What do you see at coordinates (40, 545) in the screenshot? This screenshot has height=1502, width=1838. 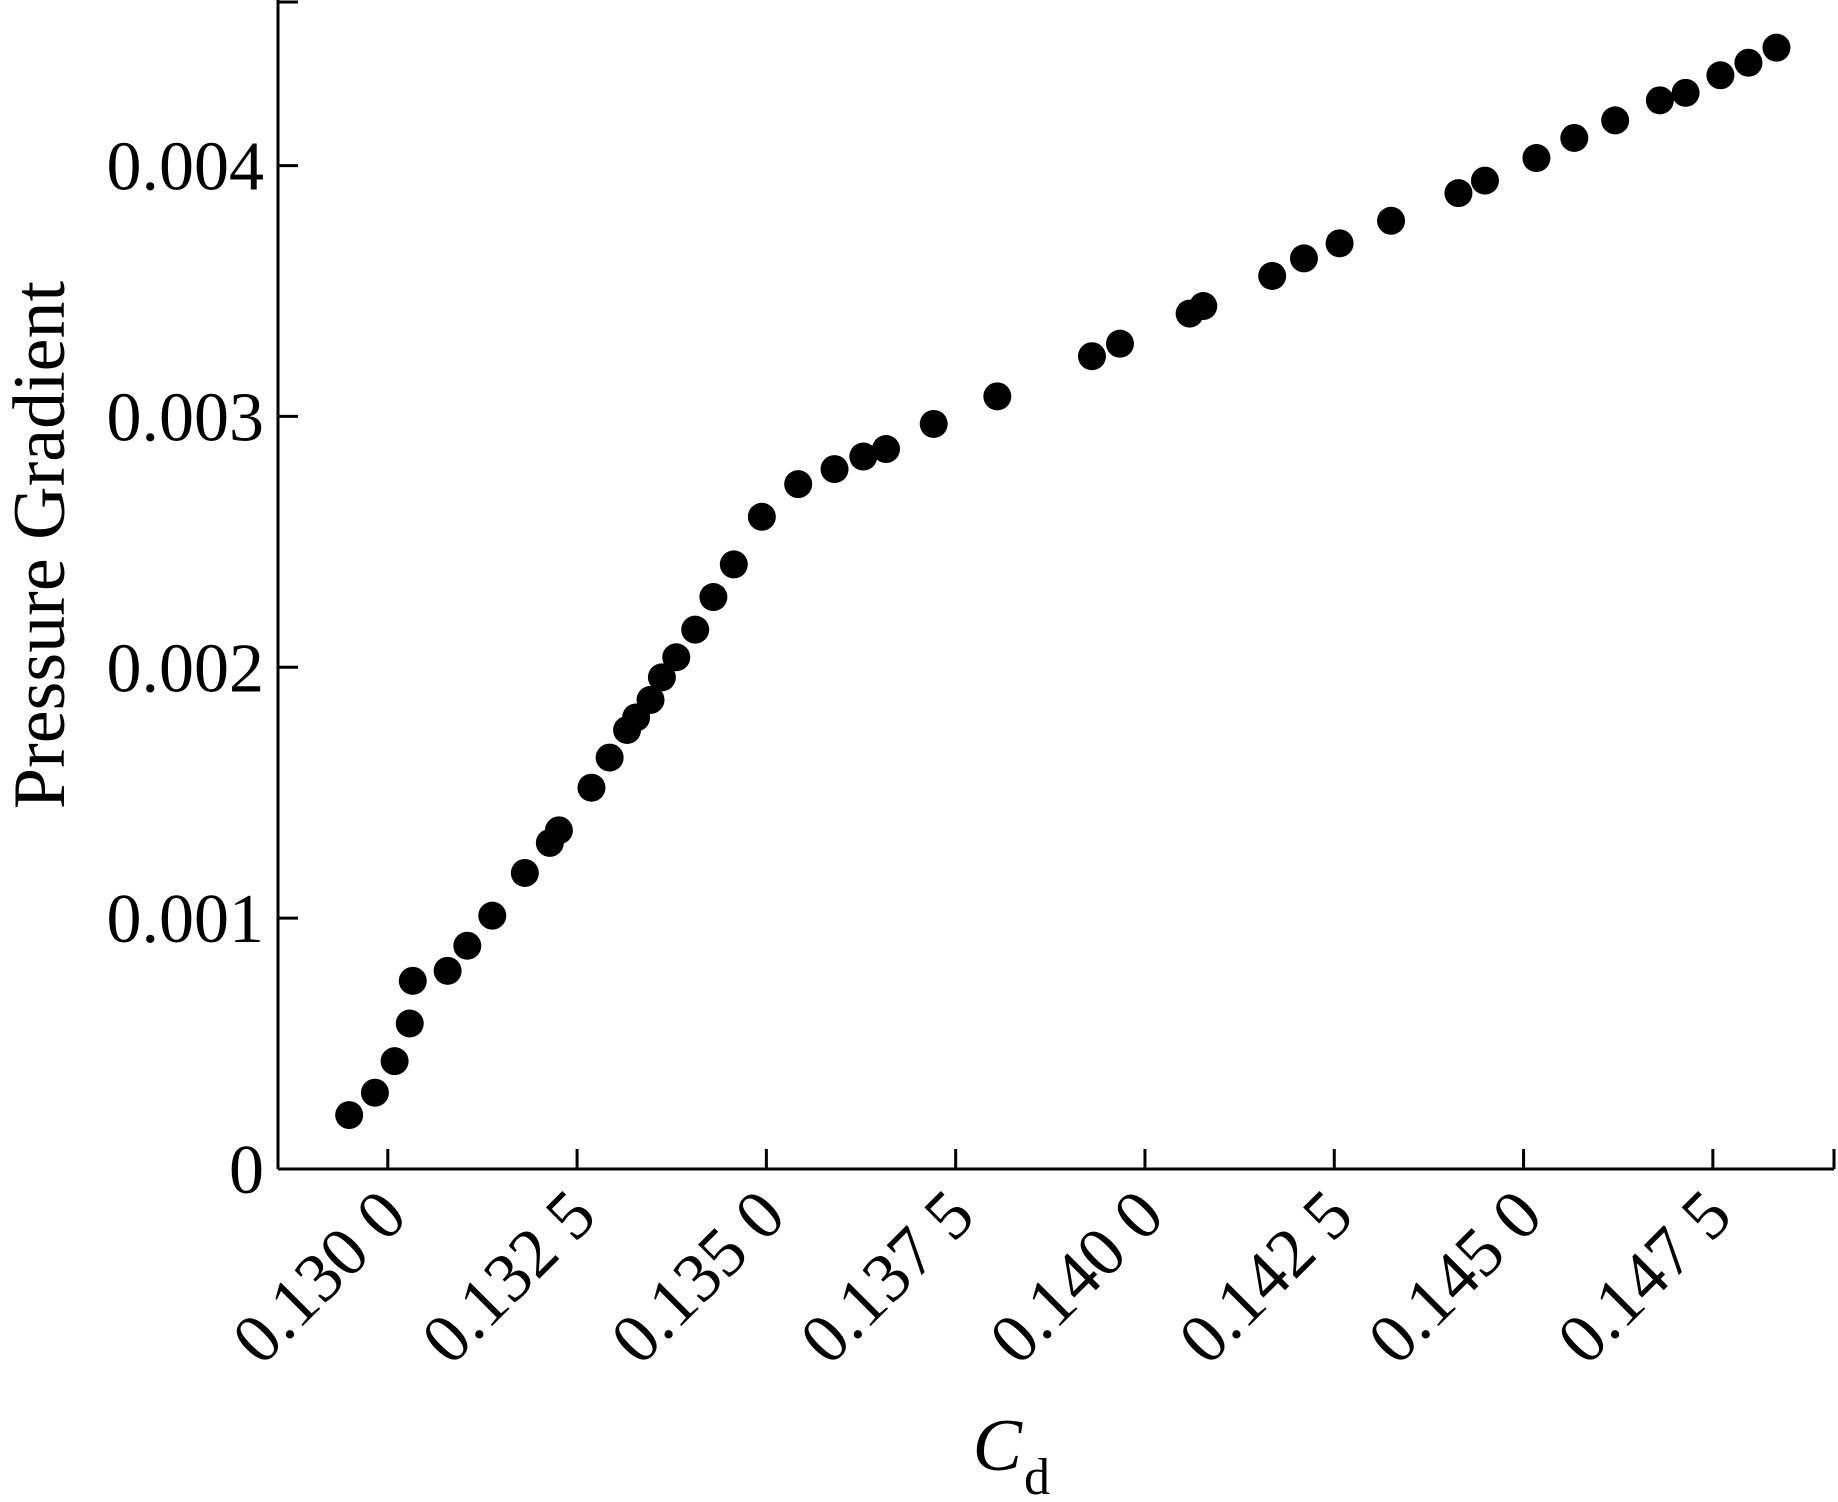 I see `y-axis-label: Pressure Gradient` at bounding box center [40, 545].